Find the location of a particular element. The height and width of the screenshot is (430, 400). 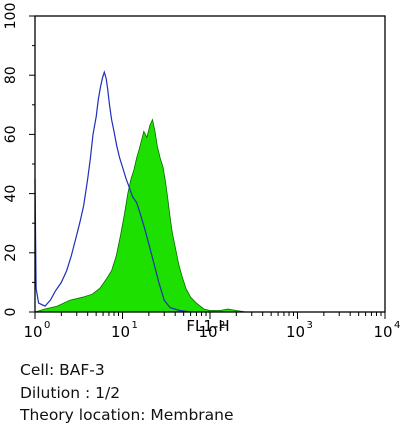

svg-text: 4 is located at coordinates (397, 325).